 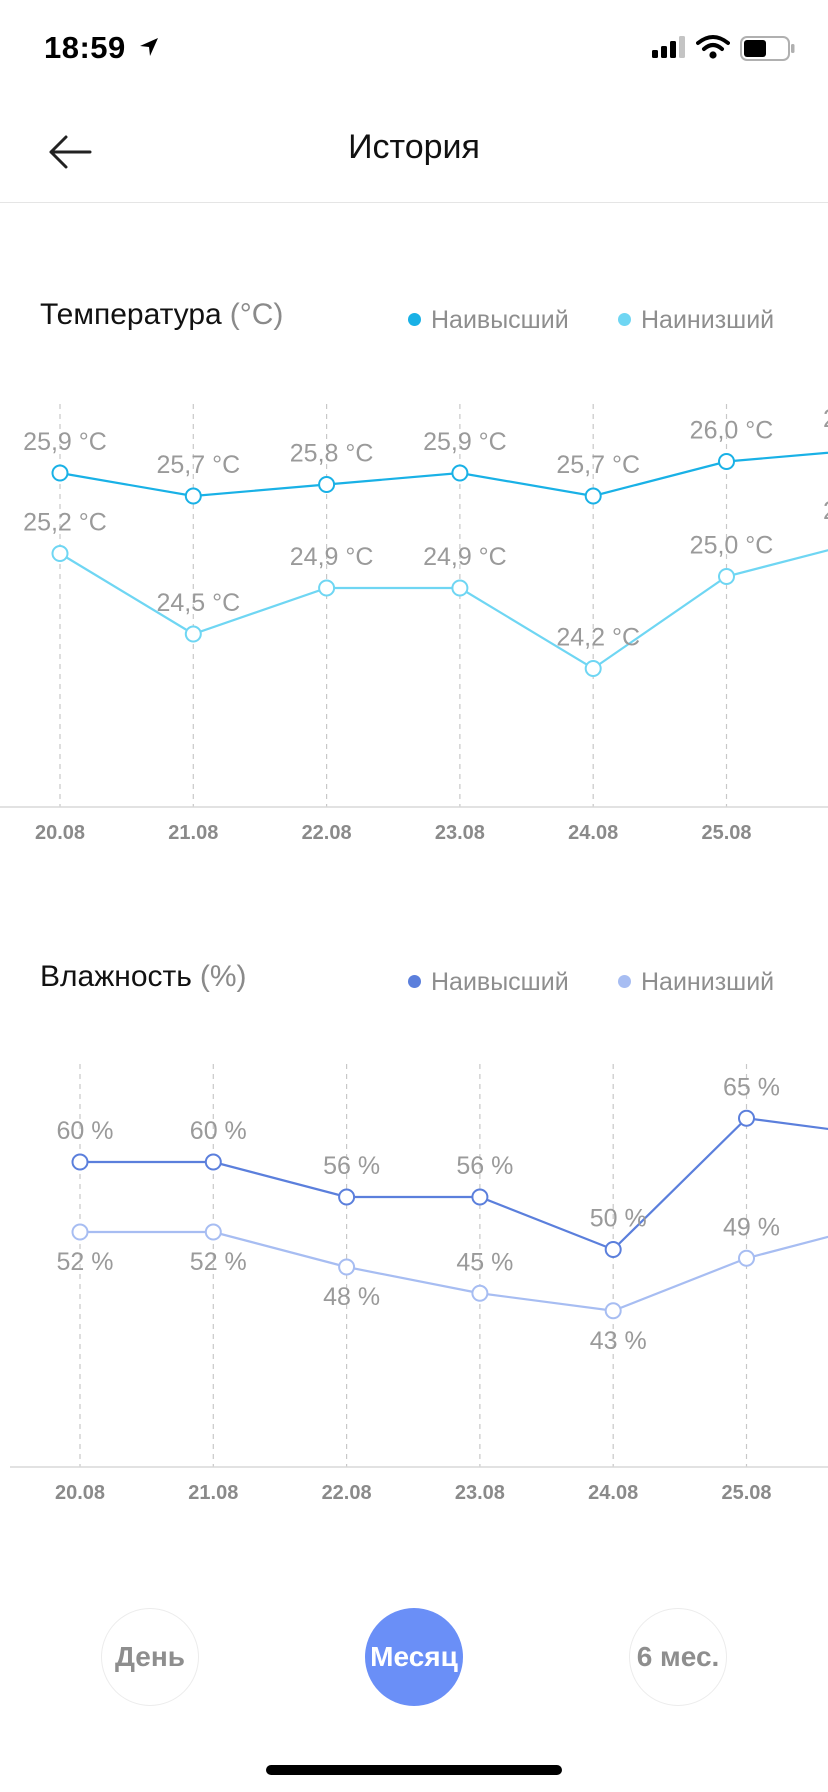 I want to click on battery-icon, so click(x=768, y=51).